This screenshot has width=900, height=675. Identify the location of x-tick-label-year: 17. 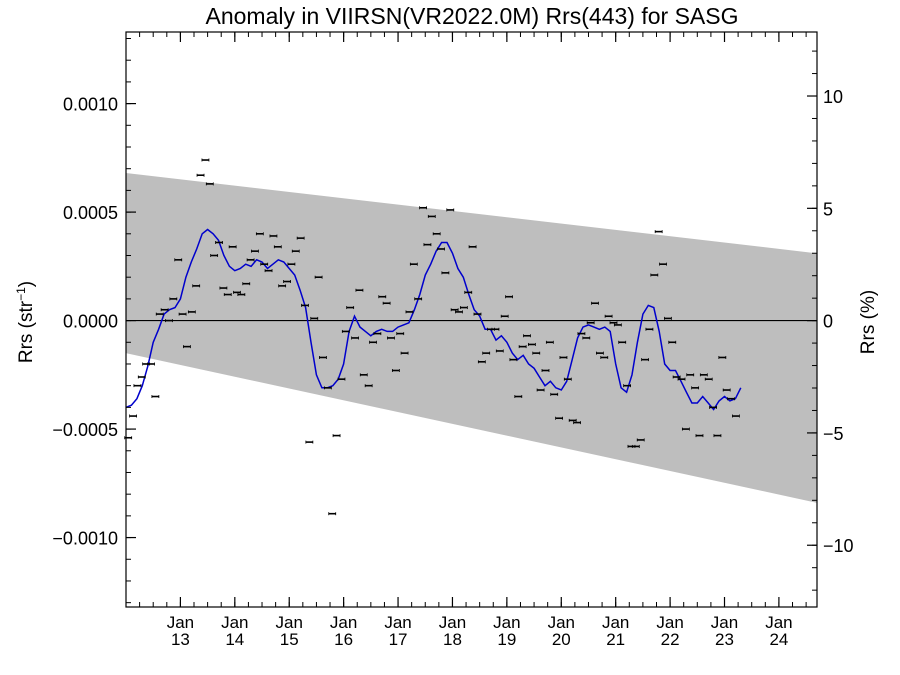
(398, 639).